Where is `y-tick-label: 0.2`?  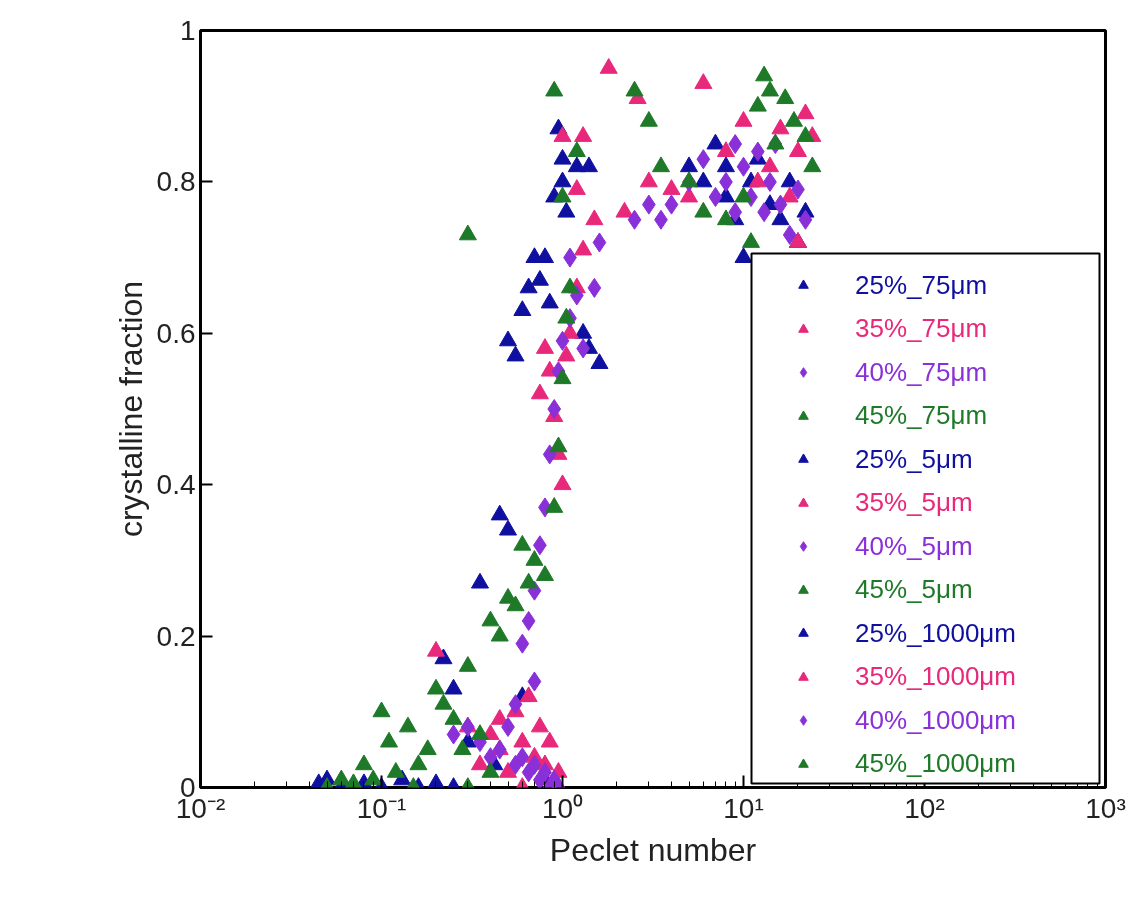
y-tick-label: 0.2 is located at coordinates (176, 636).